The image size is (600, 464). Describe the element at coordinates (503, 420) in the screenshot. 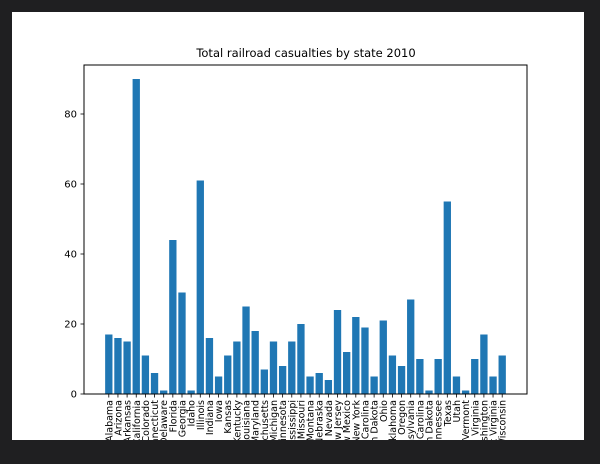

I see `x-tick-label: Wisconsin` at that location.